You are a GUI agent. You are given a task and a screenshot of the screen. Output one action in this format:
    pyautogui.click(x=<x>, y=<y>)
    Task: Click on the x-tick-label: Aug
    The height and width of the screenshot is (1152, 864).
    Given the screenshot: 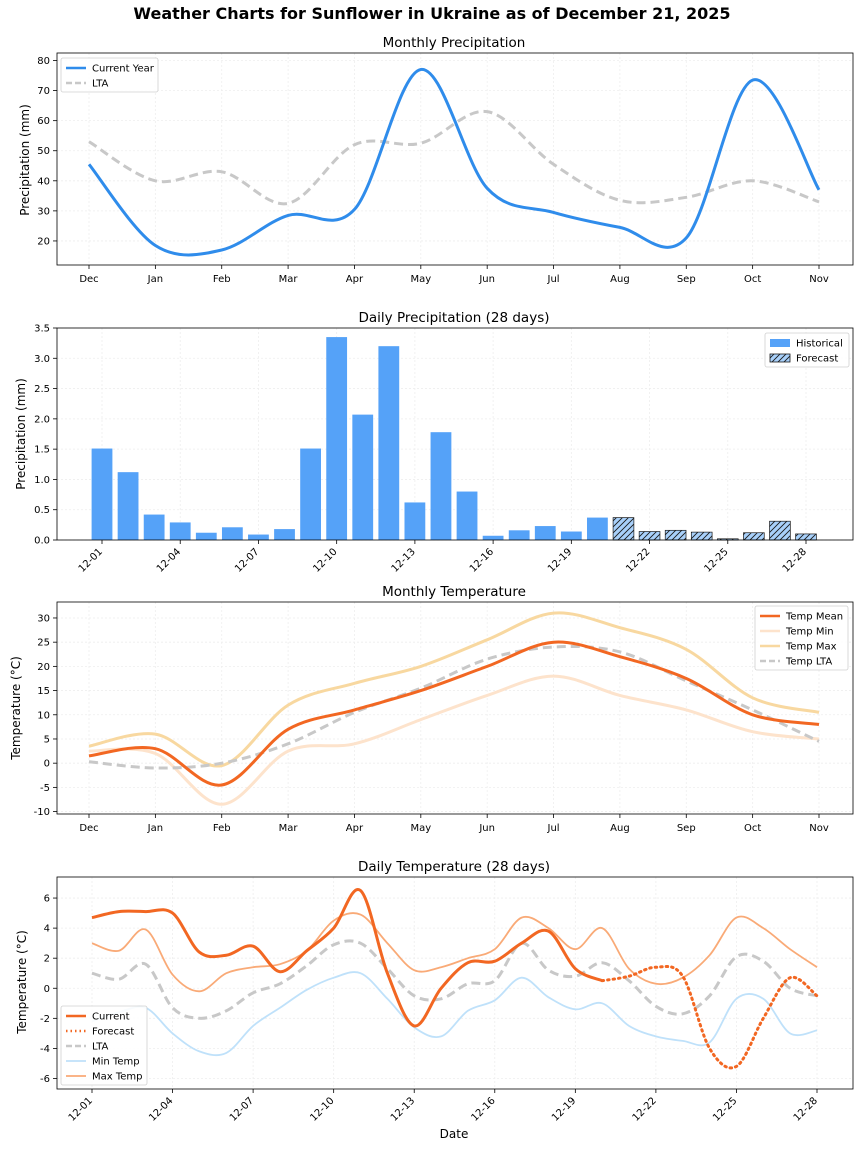 What is the action you would take?
    pyautogui.click(x=620, y=828)
    